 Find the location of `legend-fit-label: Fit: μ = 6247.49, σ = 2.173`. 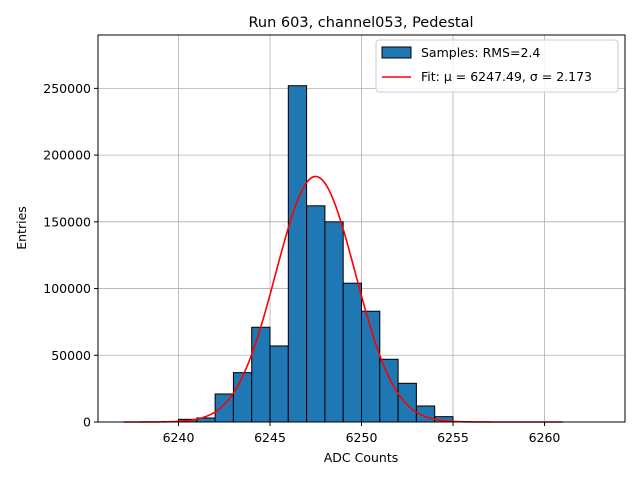

legend-fit-label: Fit: μ = 6247.49, σ = 2.173 is located at coordinates (506, 76).